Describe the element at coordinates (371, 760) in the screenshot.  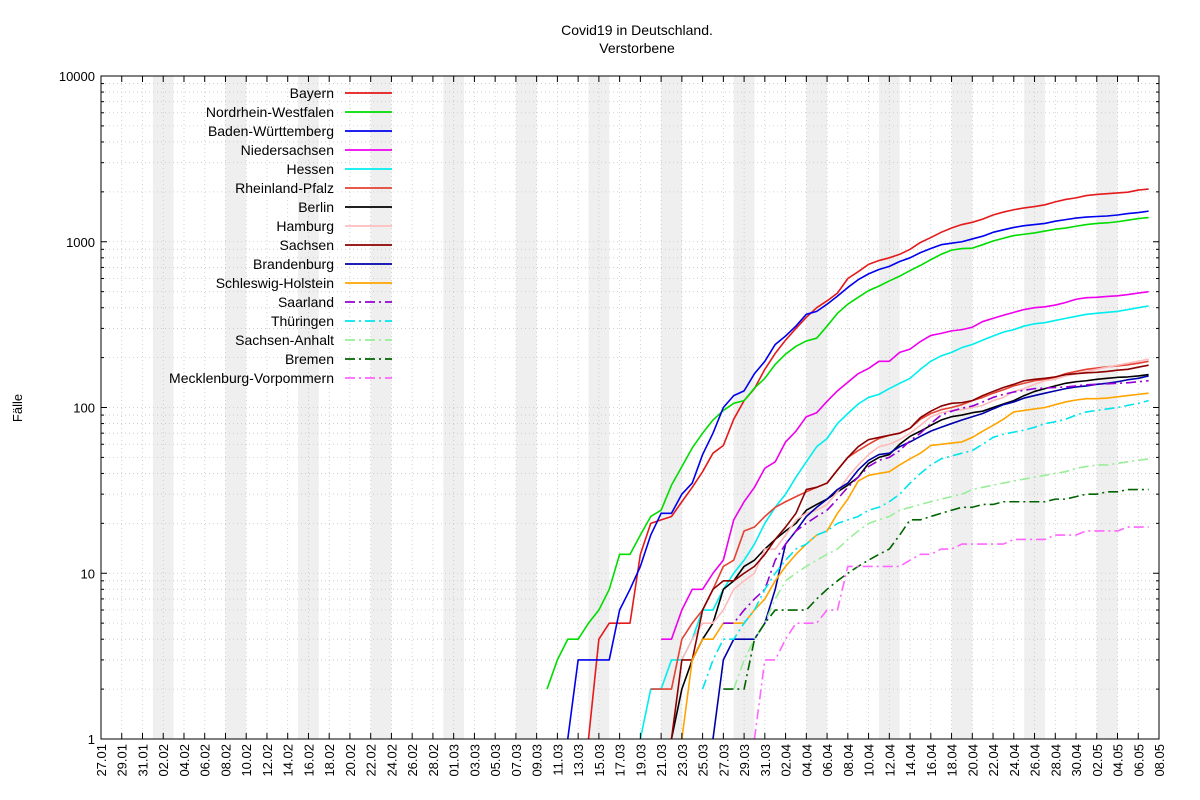
I see `x-tick-label: 22.02` at that location.